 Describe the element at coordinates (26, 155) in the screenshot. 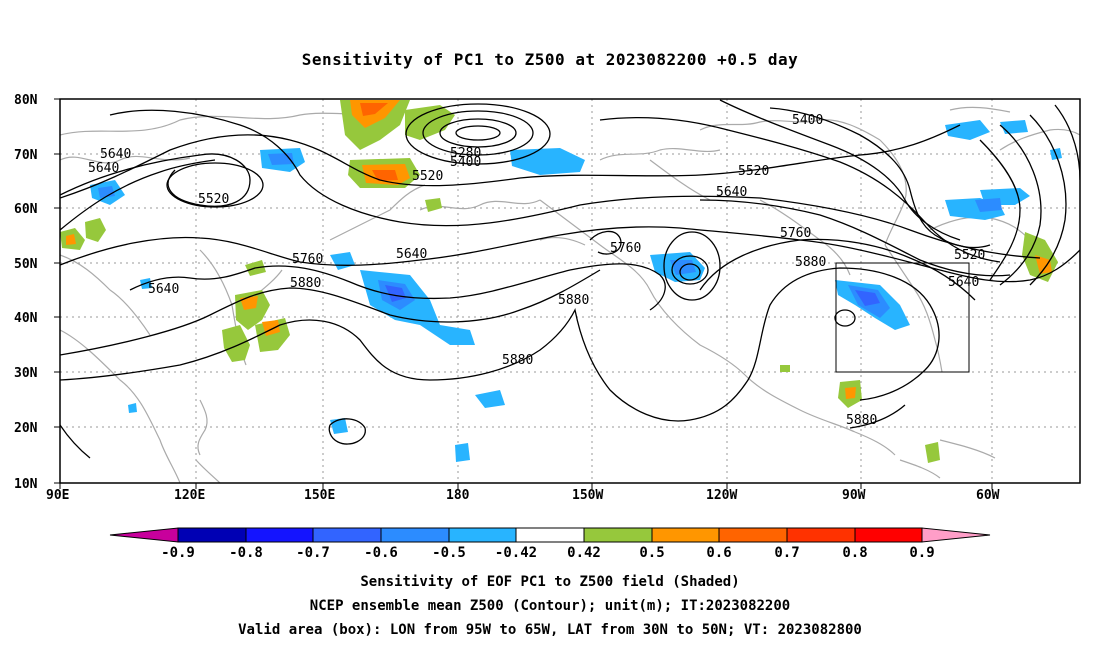

I see `lat-label: 70N` at that location.